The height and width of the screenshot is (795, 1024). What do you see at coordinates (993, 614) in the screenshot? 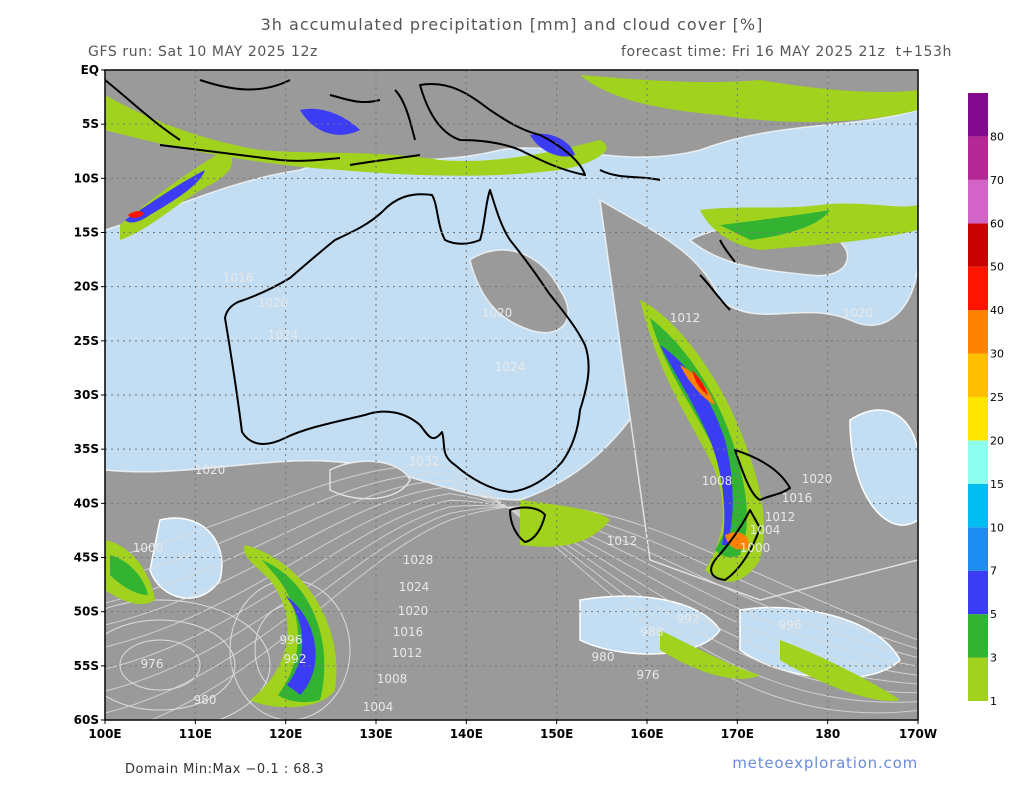
I see `colorbar-label: 5` at bounding box center [993, 614].